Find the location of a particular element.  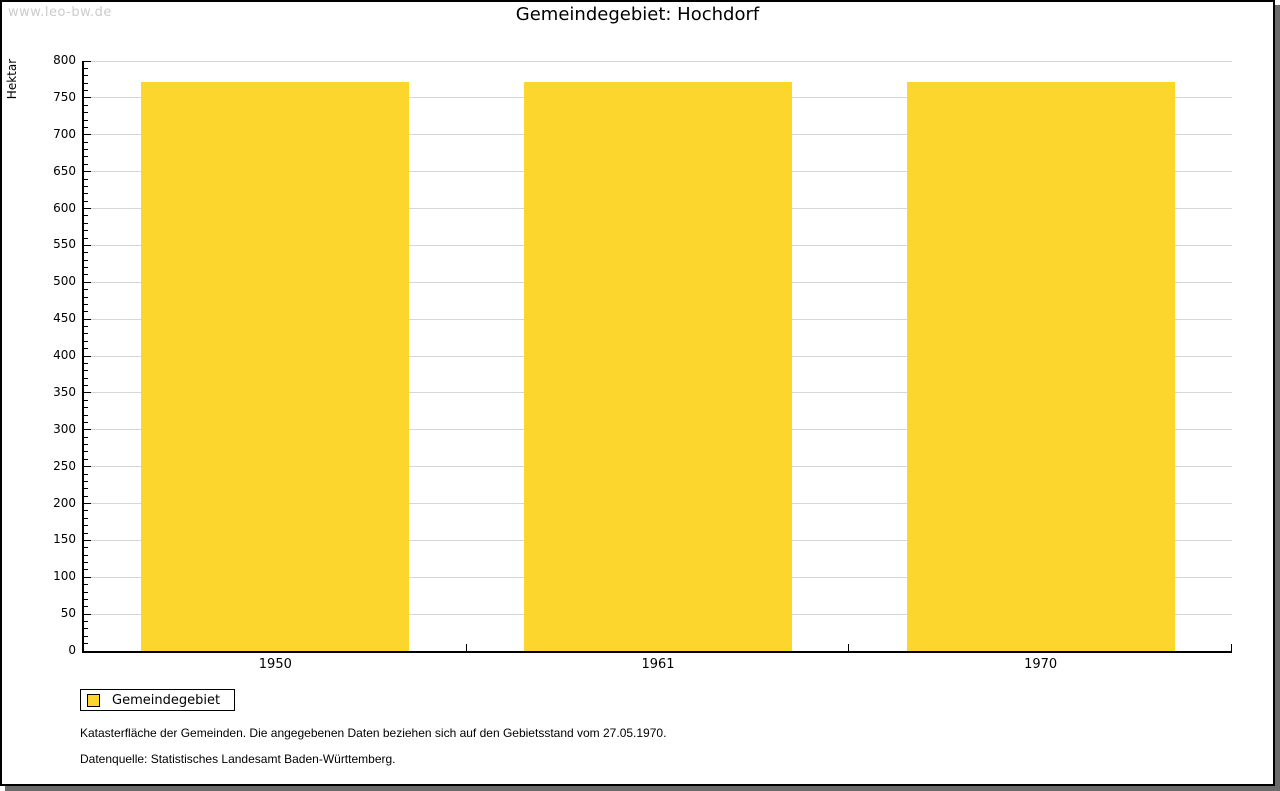

y-axis-label: Hektar is located at coordinates (12, 79).